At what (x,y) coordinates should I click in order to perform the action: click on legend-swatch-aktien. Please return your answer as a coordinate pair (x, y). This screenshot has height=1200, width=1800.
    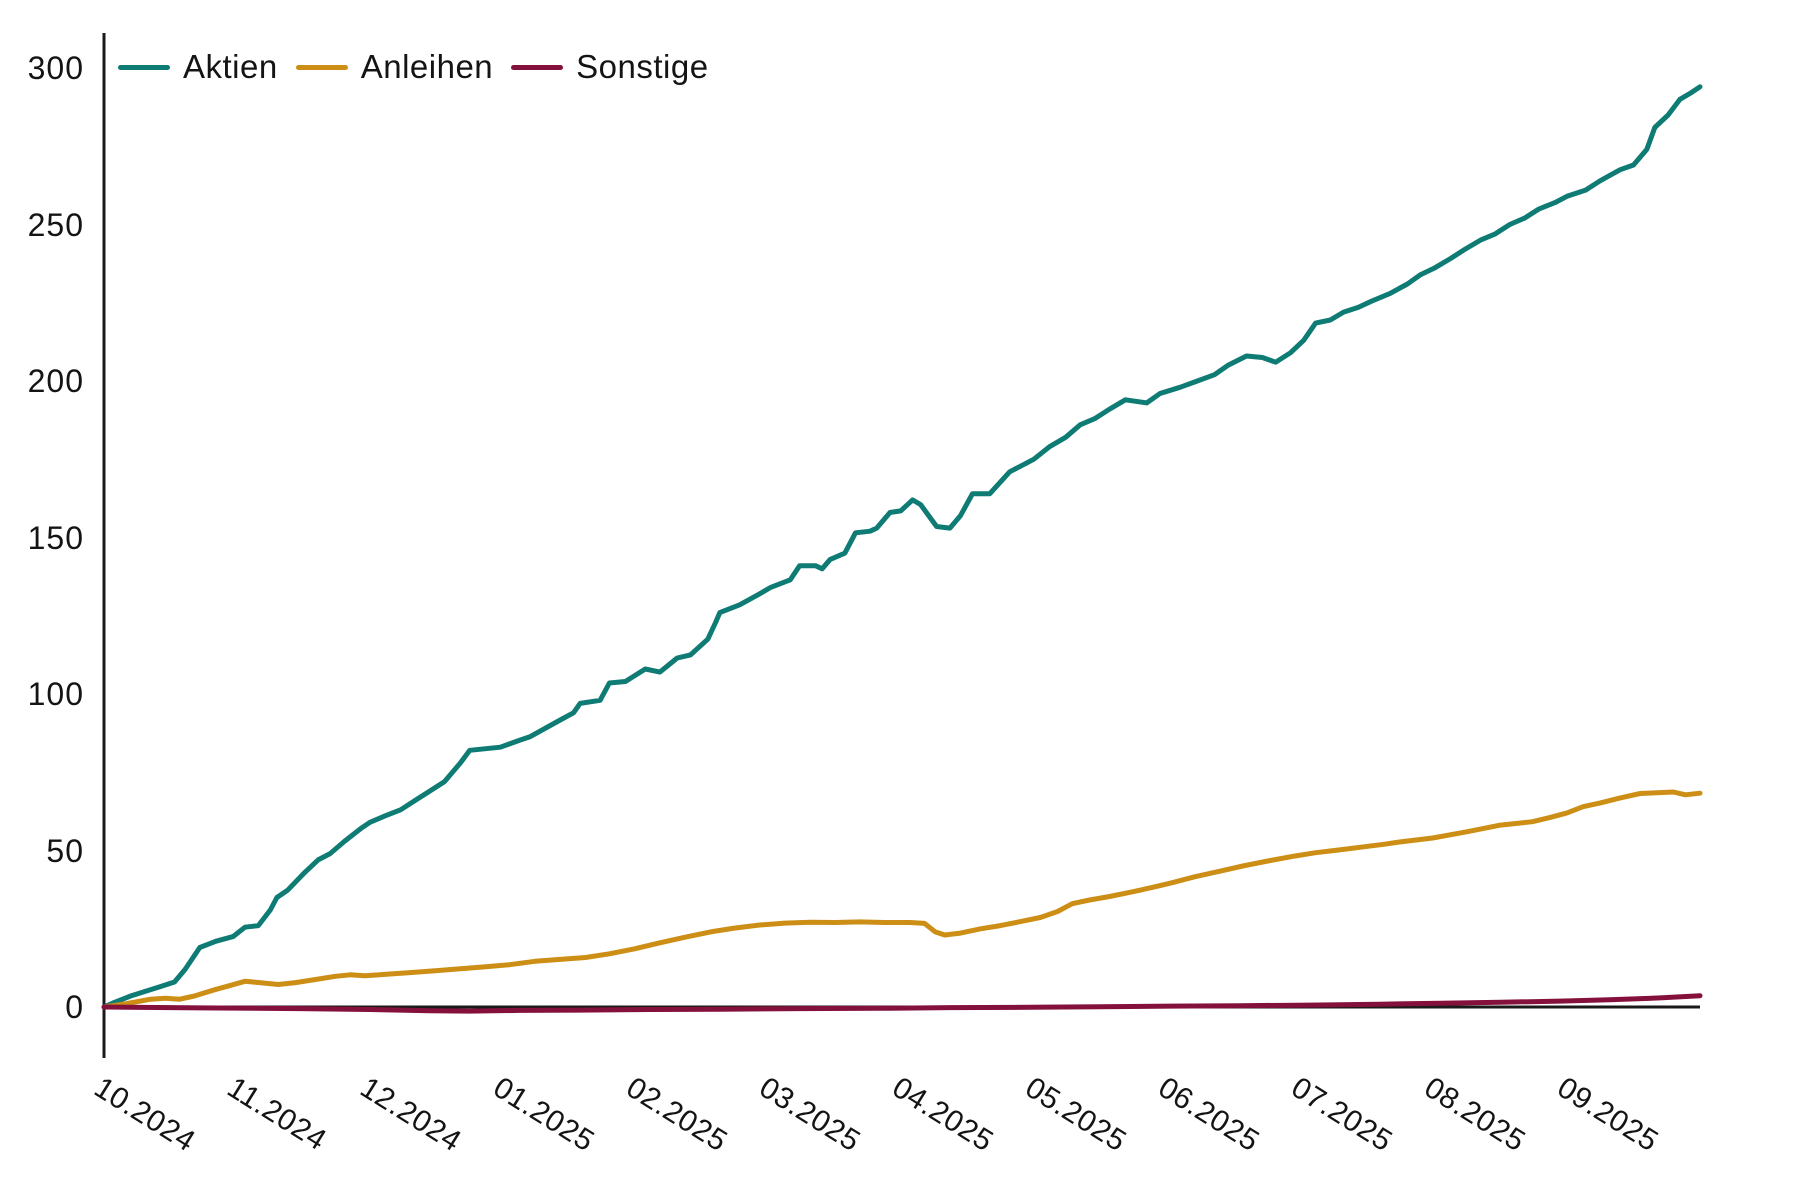
    Looking at the image, I should click on (144, 67).